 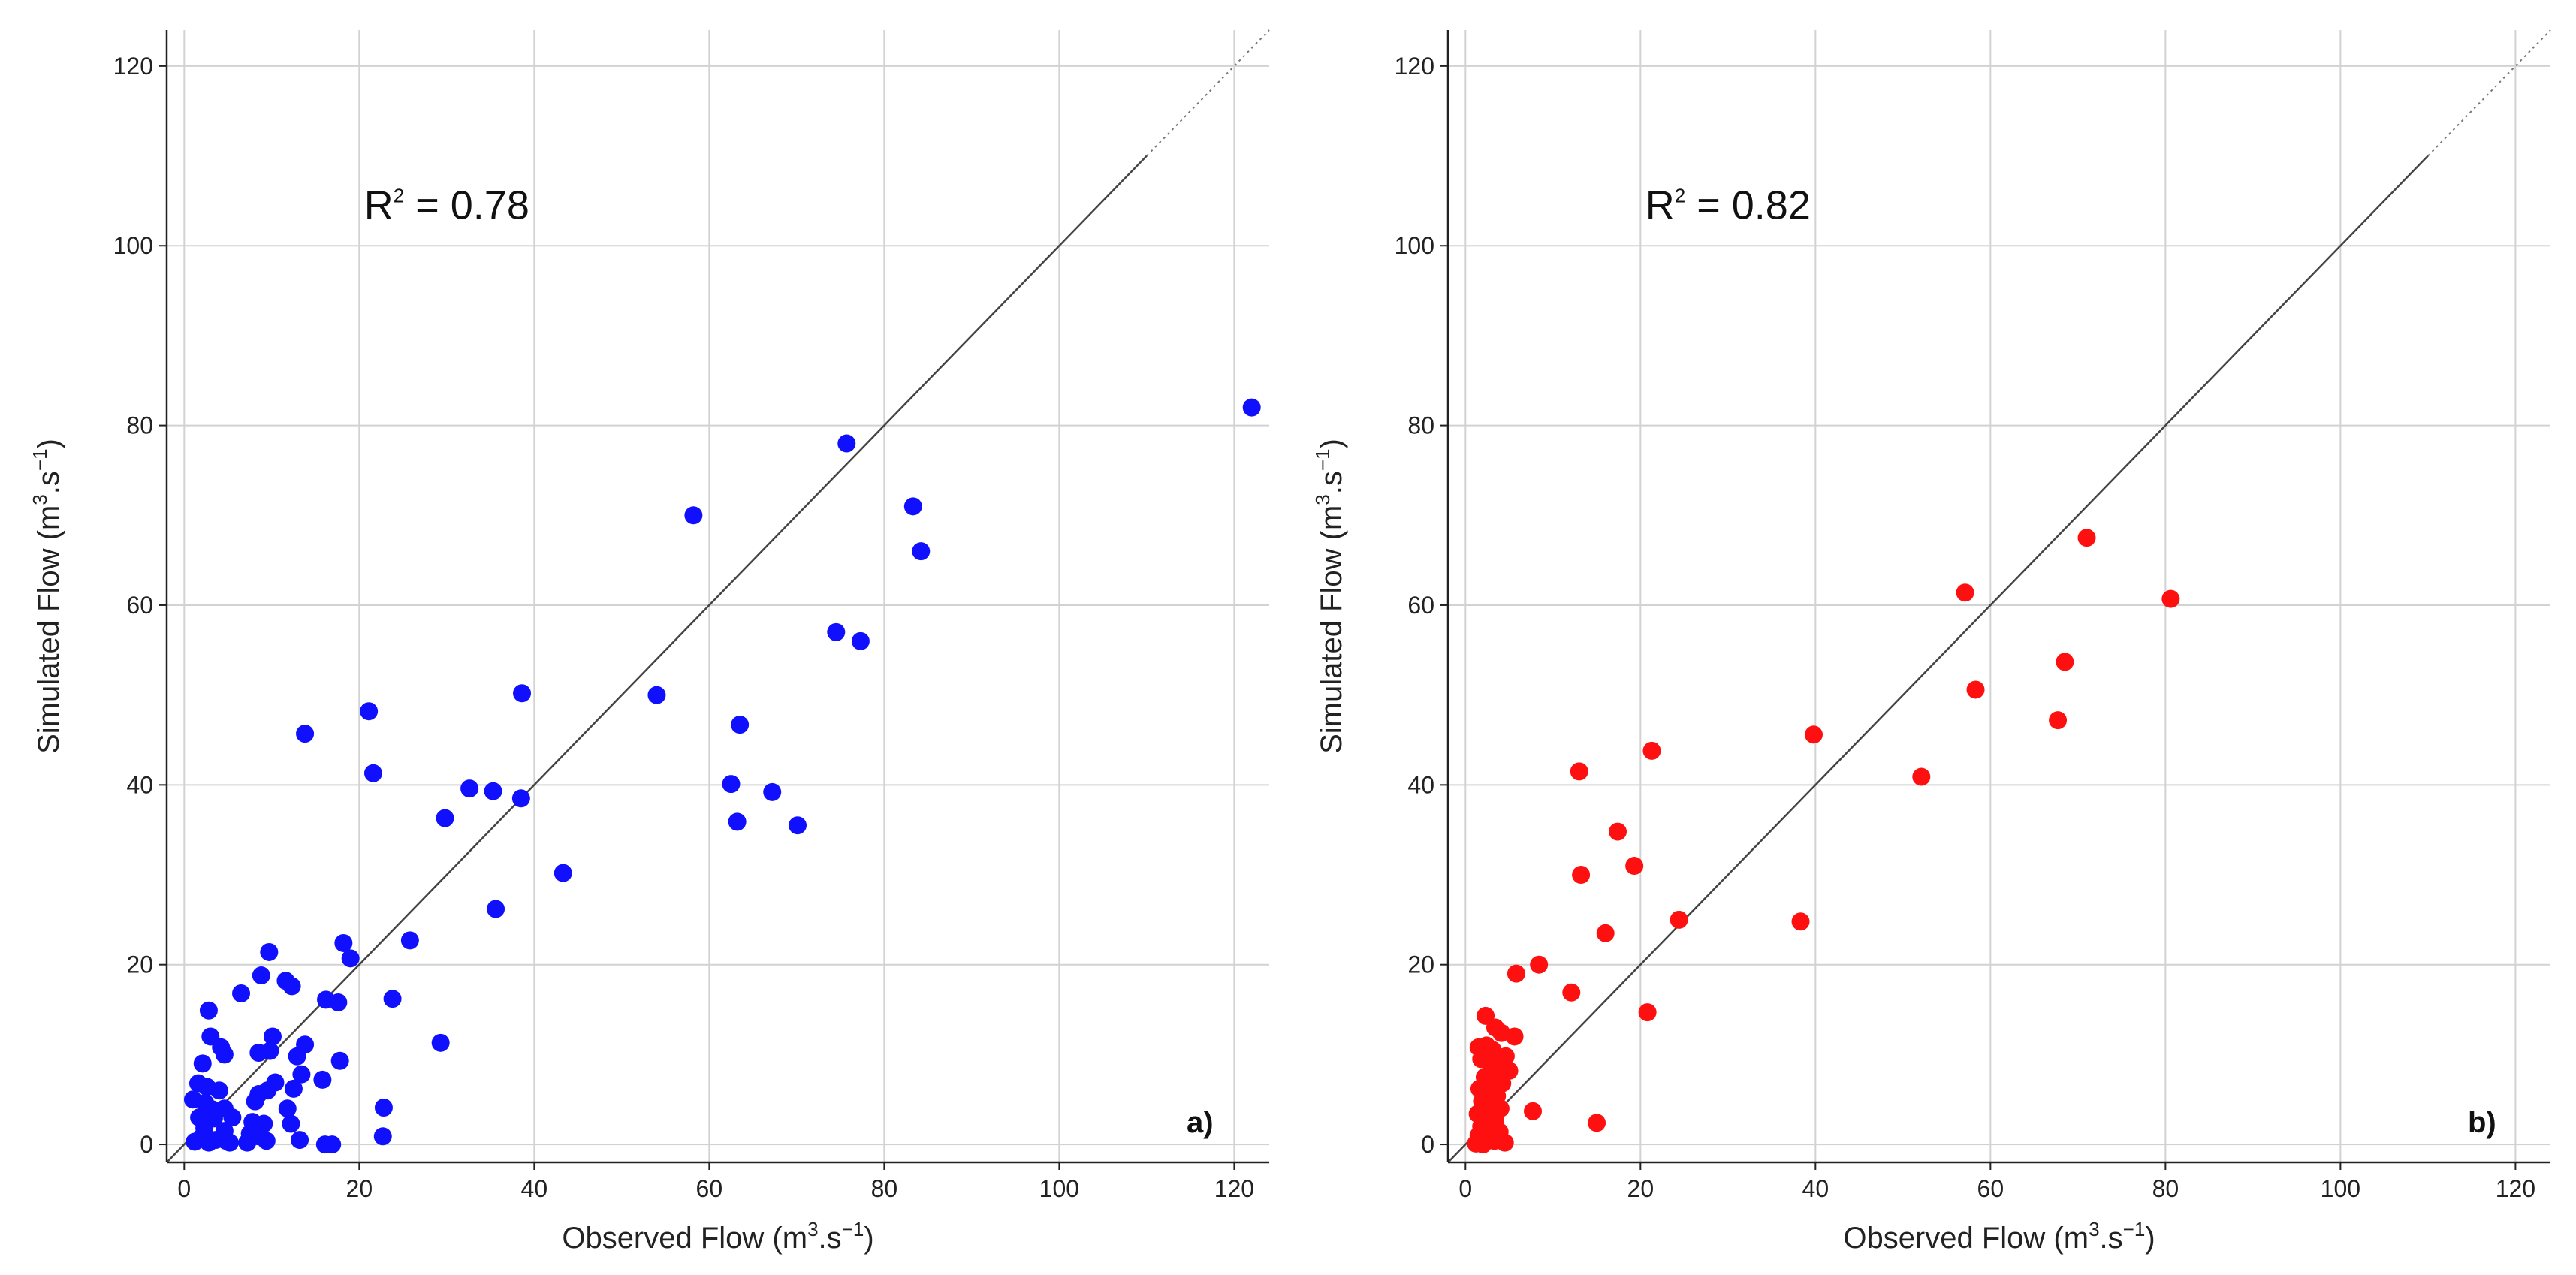 I want to click on panel-label: a), so click(x=1200, y=1122).